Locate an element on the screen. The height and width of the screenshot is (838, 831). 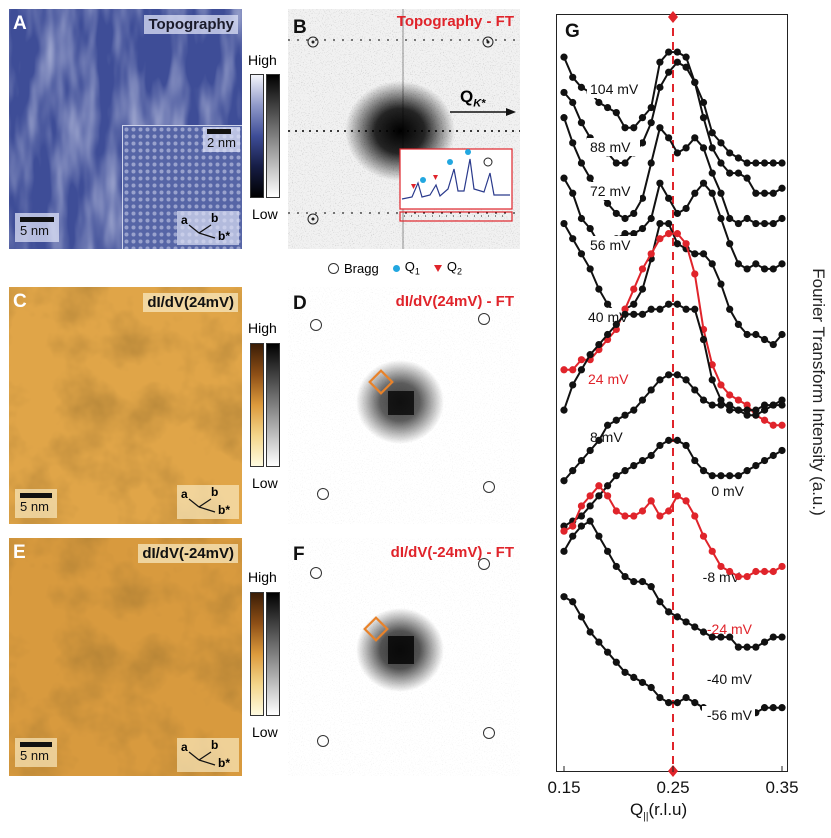
bragg-label: Bragg is located at coordinates (361, 268).